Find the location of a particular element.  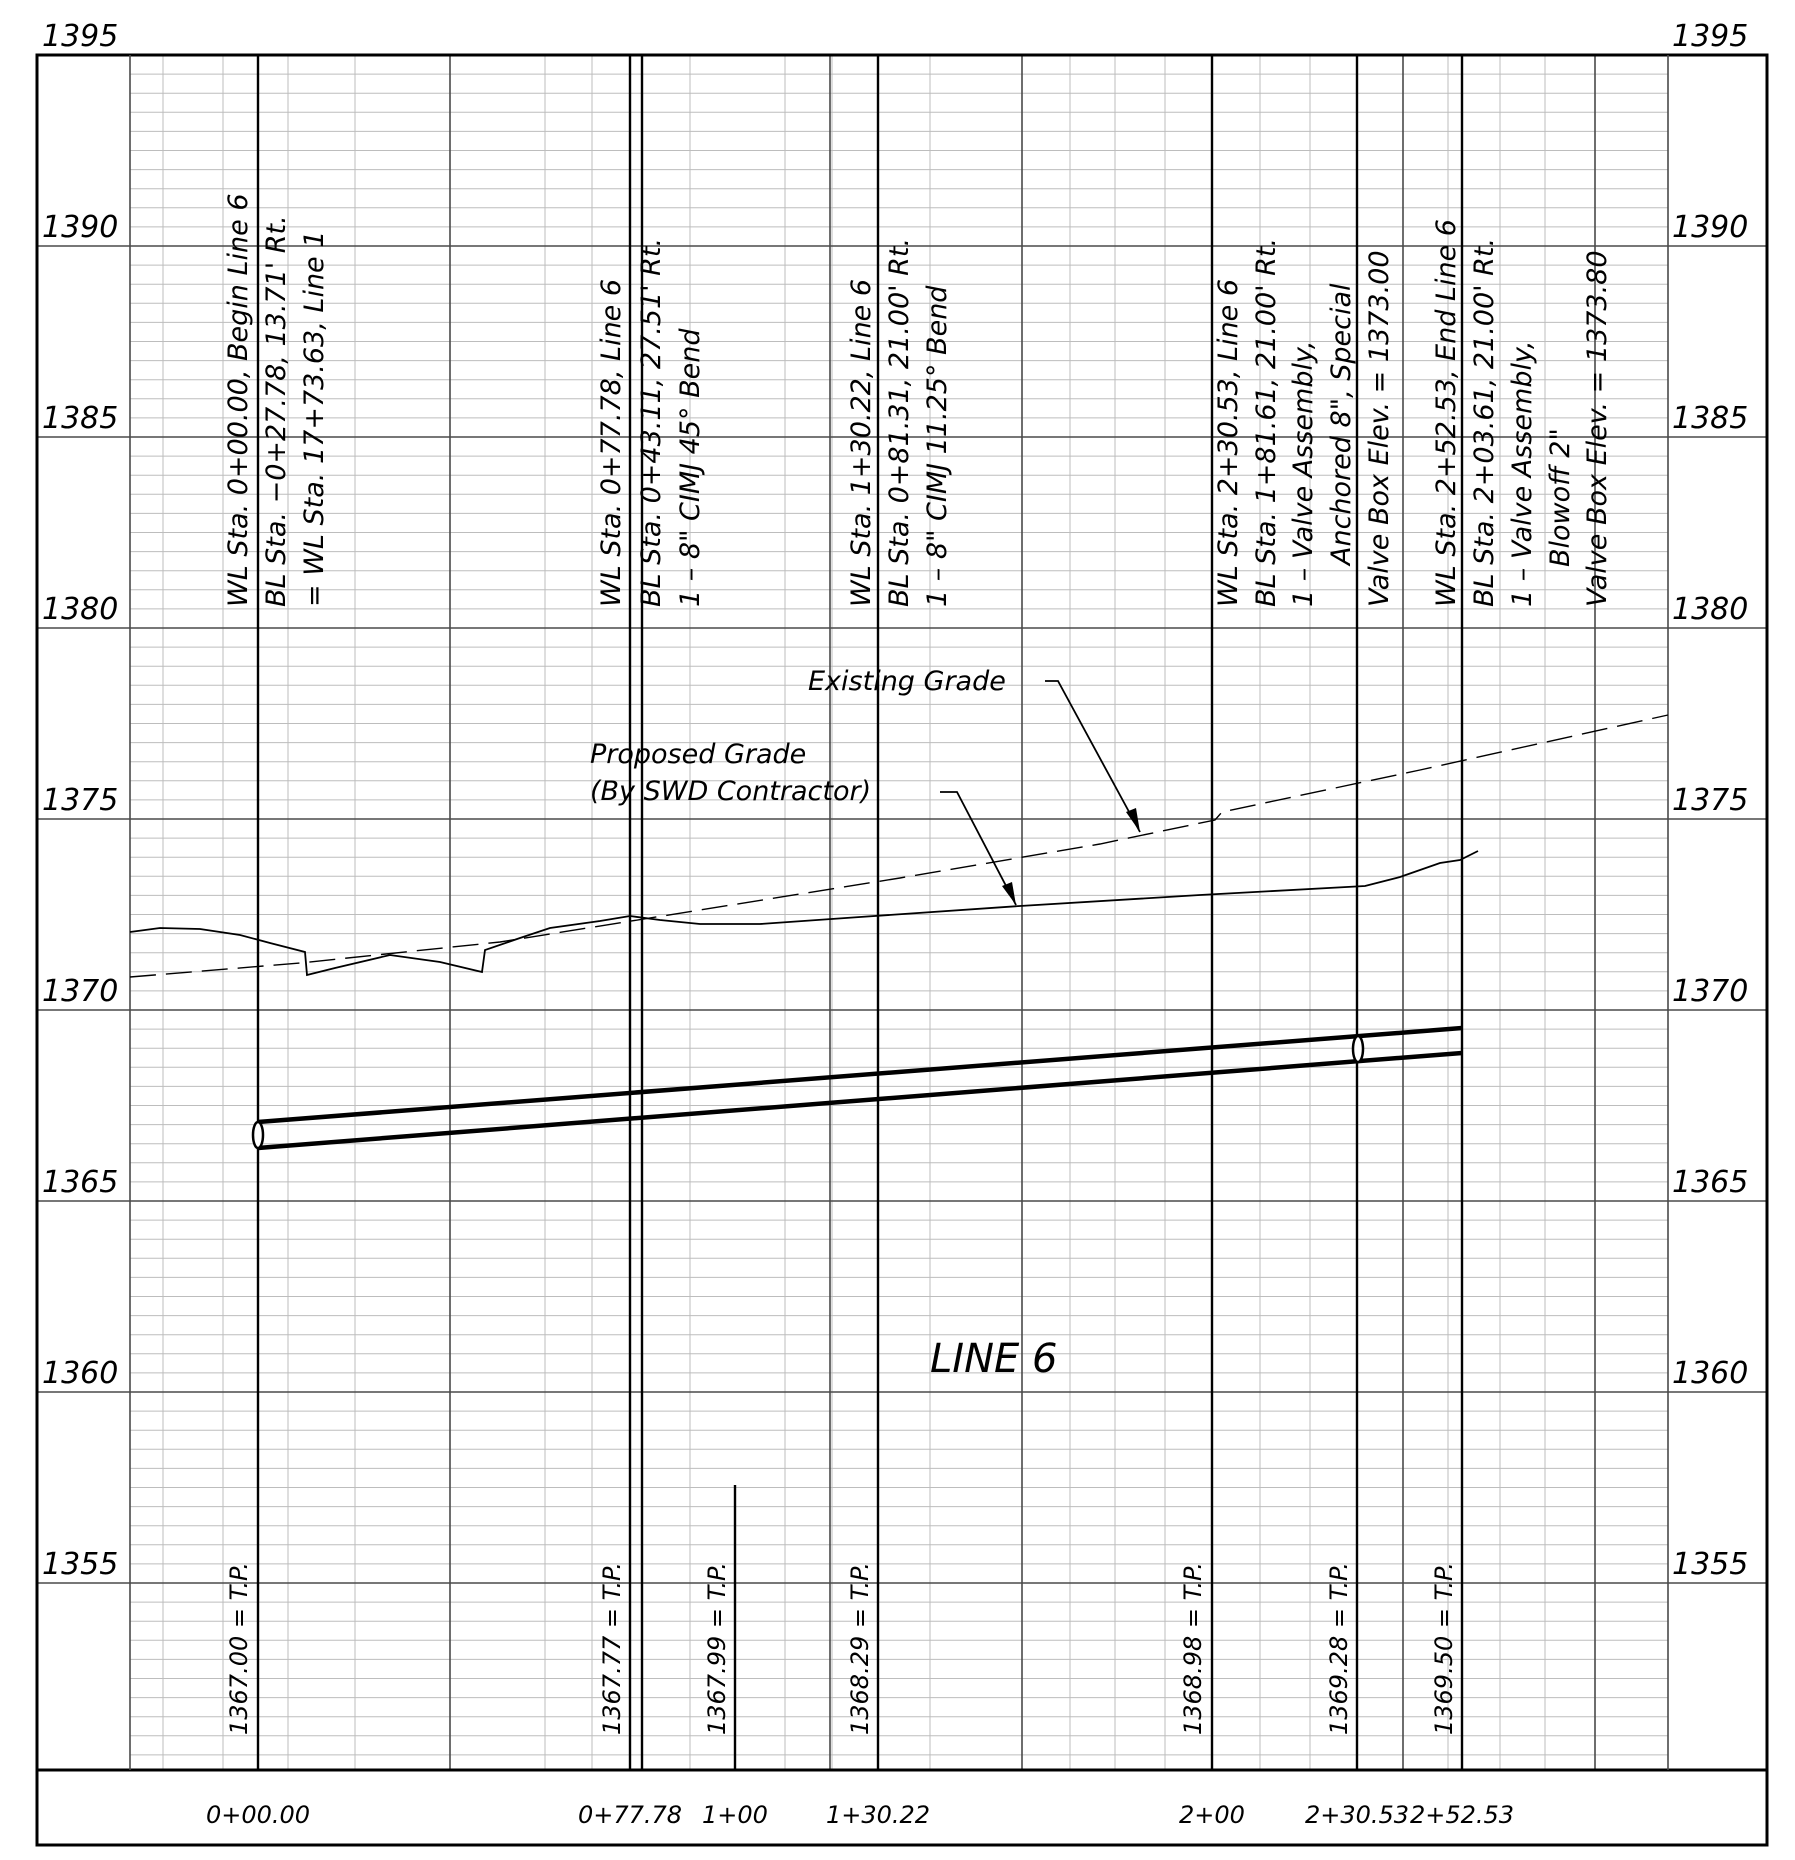

proposed-grade-arrowhead is located at coordinates (1009, 893).